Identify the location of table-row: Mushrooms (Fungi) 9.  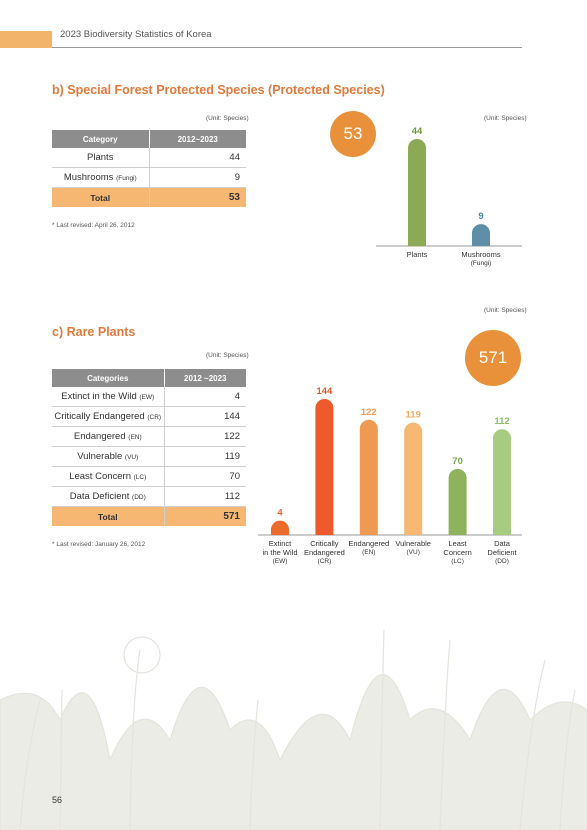
(149, 177).